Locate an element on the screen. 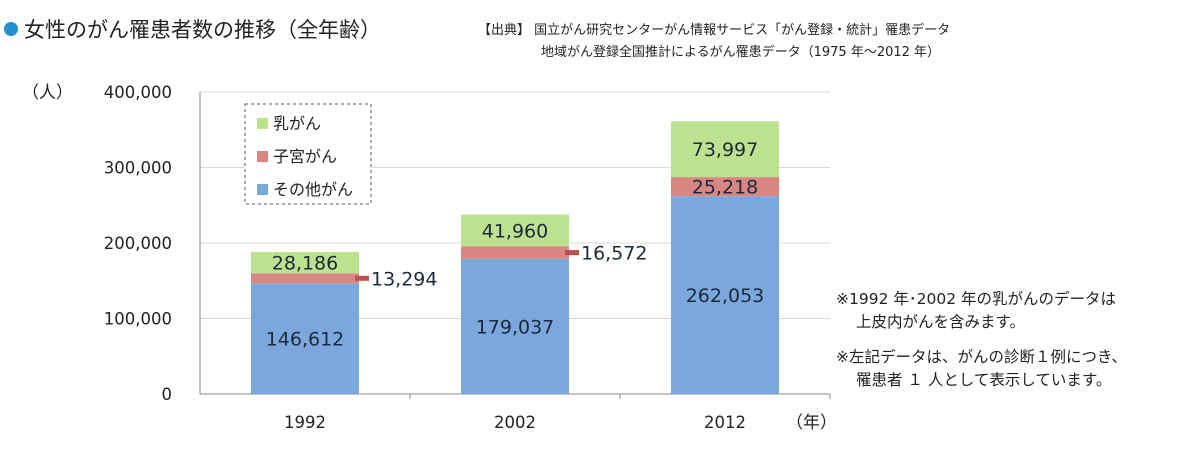 The height and width of the screenshot is (475, 1200). legend-label: 乳がん is located at coordinates (297, 123).